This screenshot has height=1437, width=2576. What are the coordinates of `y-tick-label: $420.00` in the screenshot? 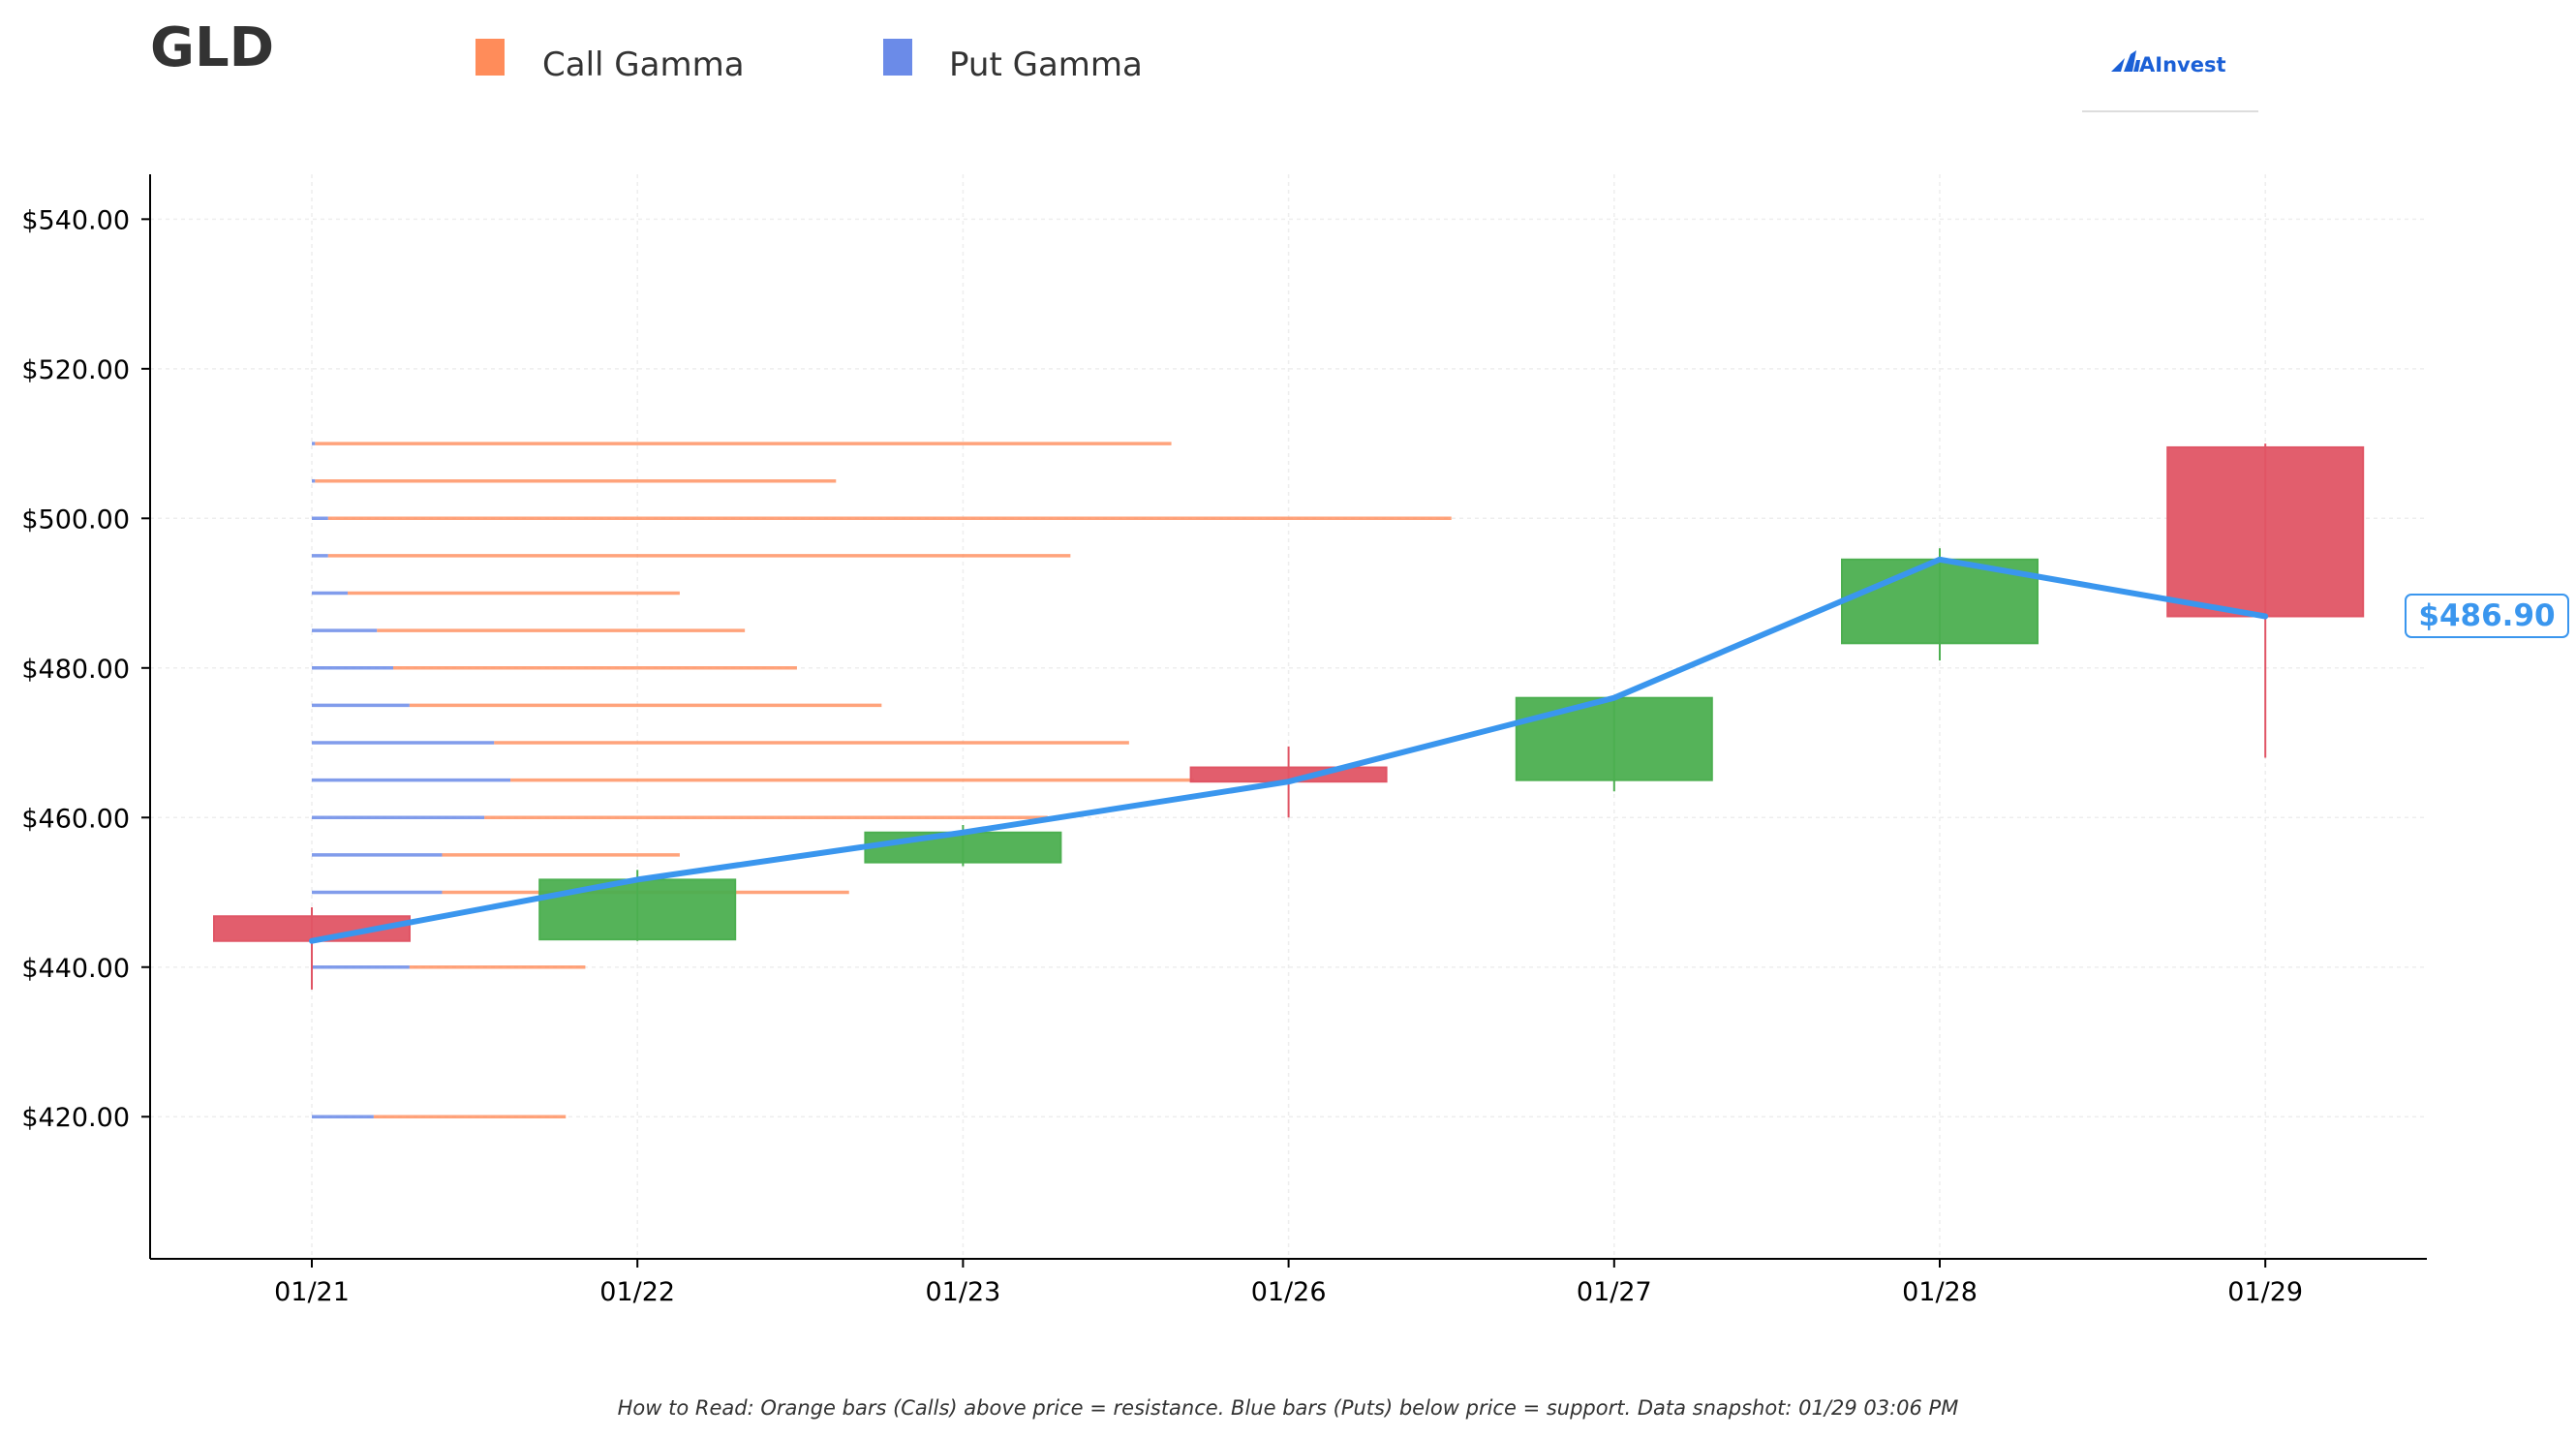 It's located at (75, 1118).